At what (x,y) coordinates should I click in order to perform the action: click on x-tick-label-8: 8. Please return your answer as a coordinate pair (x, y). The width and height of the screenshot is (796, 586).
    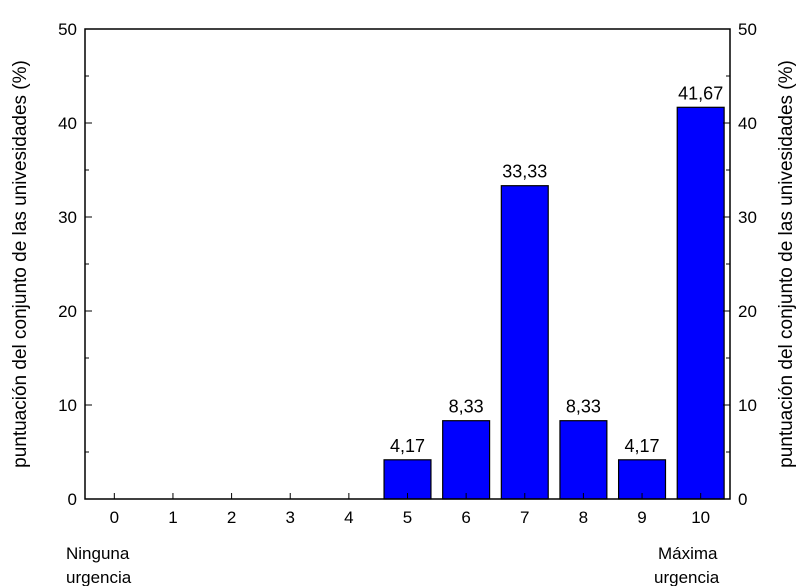
    Looking at the image, I should click on (583, 517).